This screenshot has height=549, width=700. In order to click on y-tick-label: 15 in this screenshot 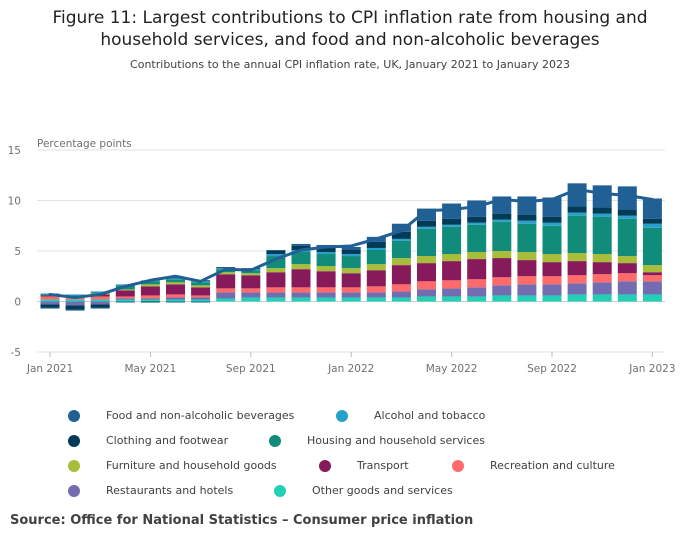, I will do `click(14, 151)`.